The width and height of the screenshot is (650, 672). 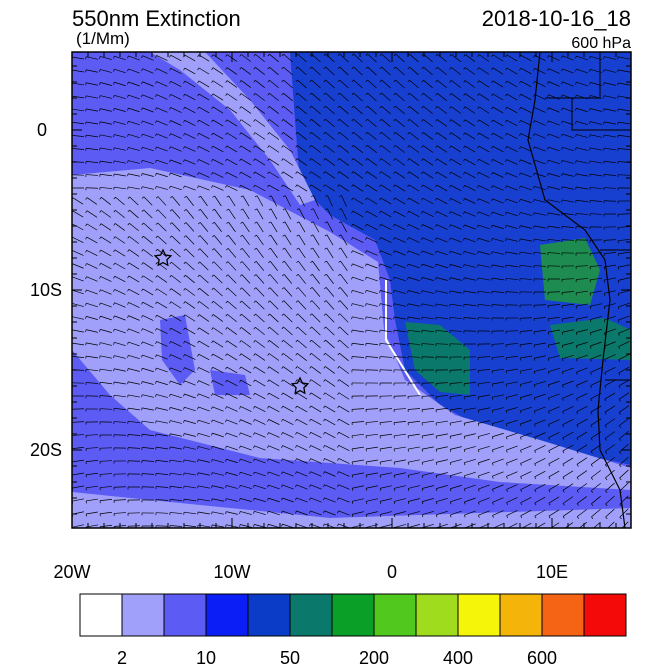 What do you see at coordinates (458, 657) in the screenshot?
I see `colorbar-label: 400` at bounding box center [458, 657].